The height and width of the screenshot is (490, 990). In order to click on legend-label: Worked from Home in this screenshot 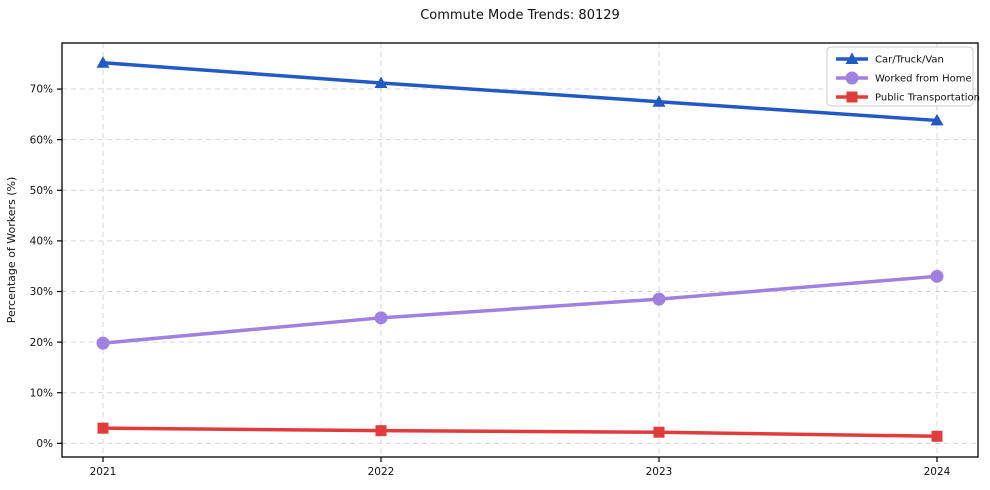, I will do `click(923, 79)`.